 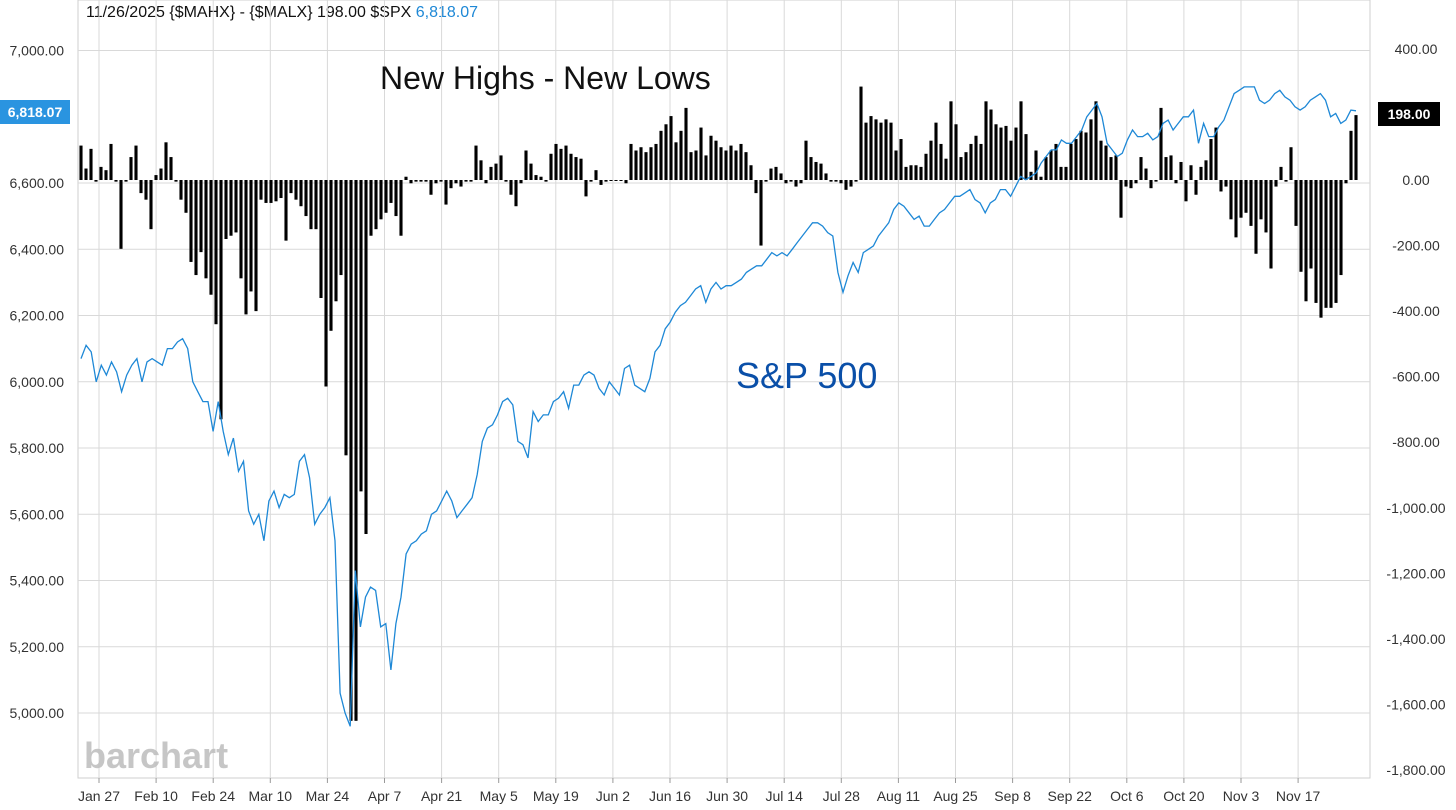 I want to click on right-axis-tick-label: -200.00, so click(x=1416, y=246).